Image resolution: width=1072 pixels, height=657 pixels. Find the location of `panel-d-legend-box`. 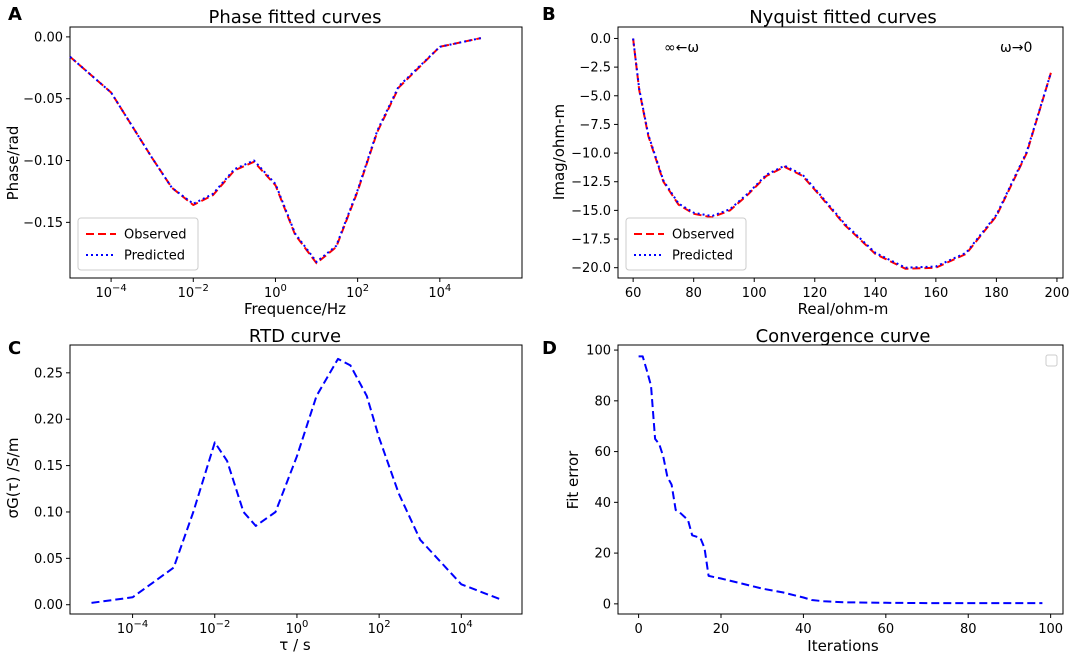

panel-d-legend-box is located at coordinates (1051, 360).